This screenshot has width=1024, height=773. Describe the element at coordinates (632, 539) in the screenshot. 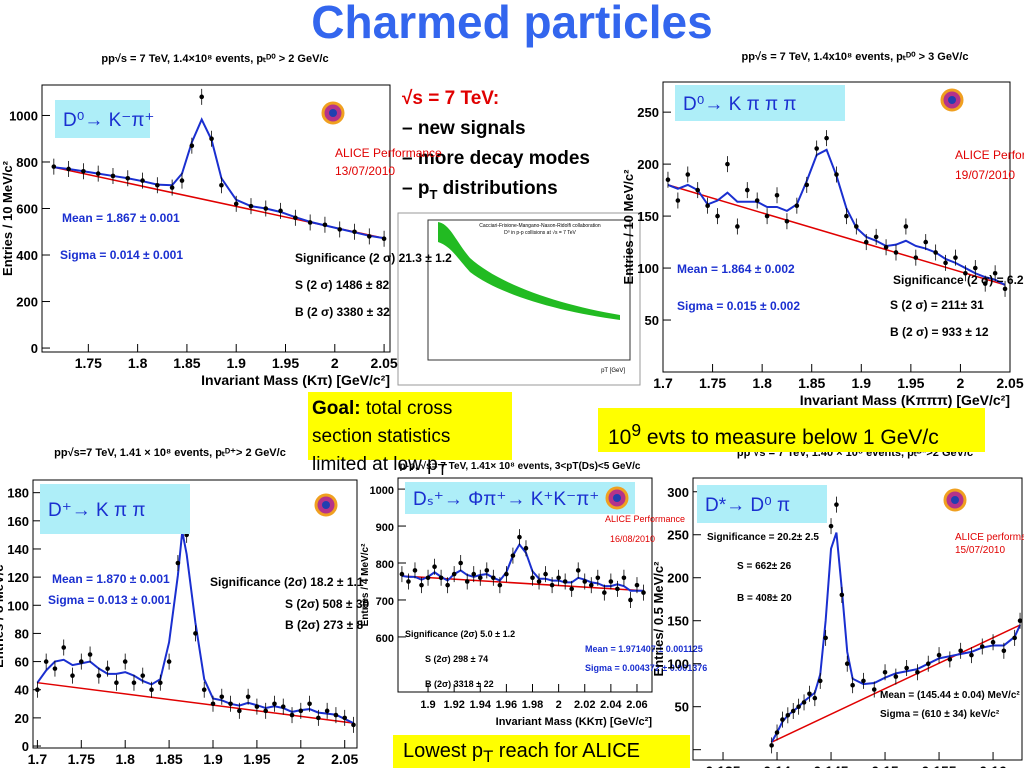

I see `plot-note: 16/08/2010` at that location.